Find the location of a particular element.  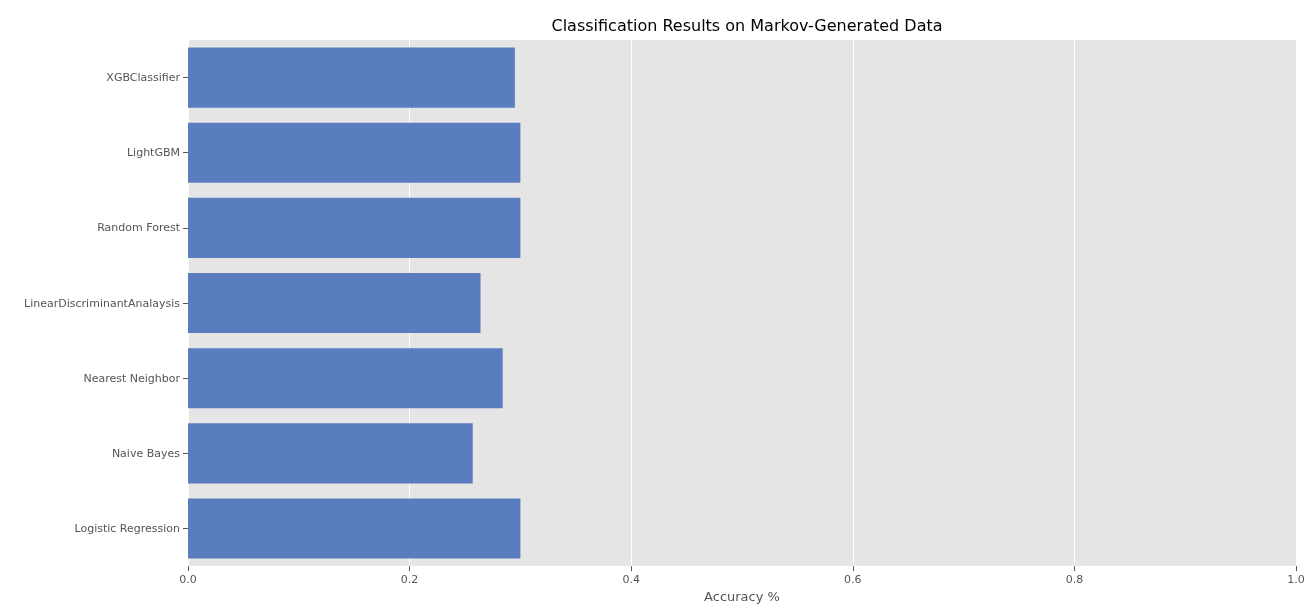

y-tick-label: Naive Bayes is located at coordinates (146, 453).